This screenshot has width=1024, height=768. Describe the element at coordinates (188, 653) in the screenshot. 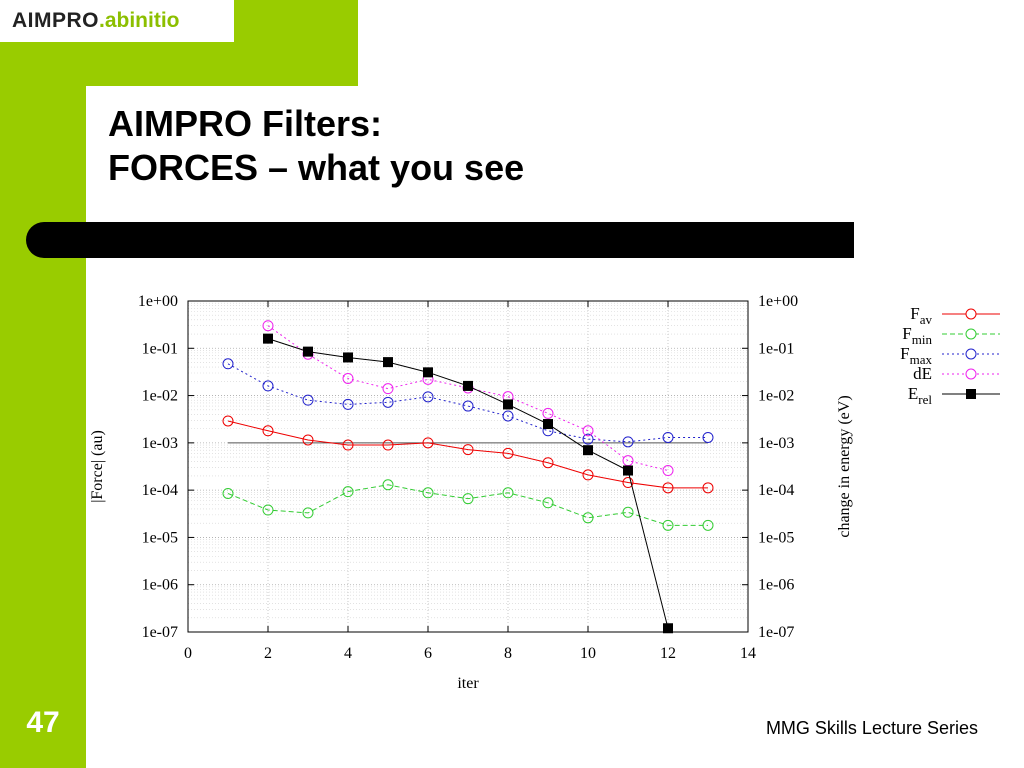

I see `x-tick-label: 0` at that location.